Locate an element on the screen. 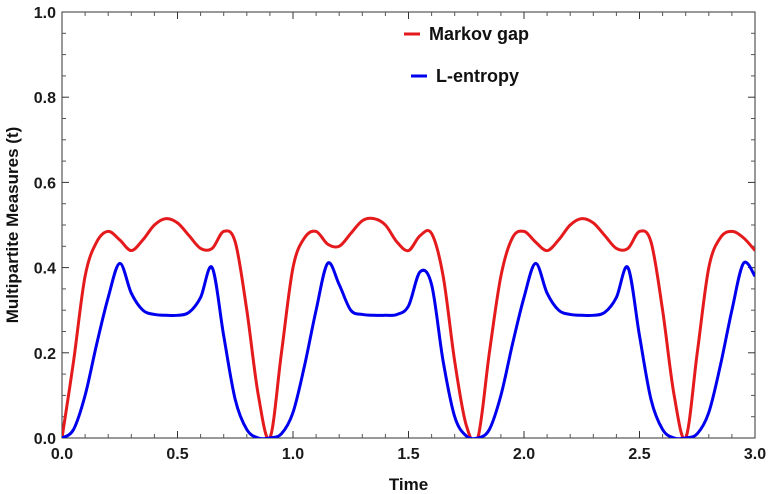 The image size is (768, 494). legend-label: Markov gap is located at coordinates (479, 34).